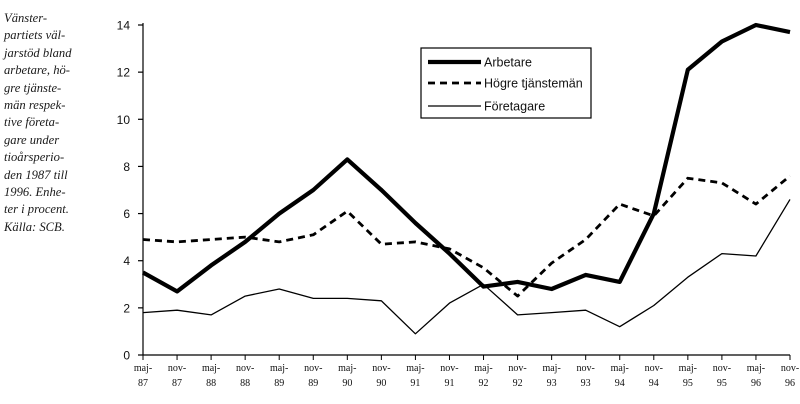 The width and height of the screenshot is (800, 404). What do you see at coordinates (126, 167) in the screenshot?
I see `y-tick-label: 8` at bounding box center [126, 167].